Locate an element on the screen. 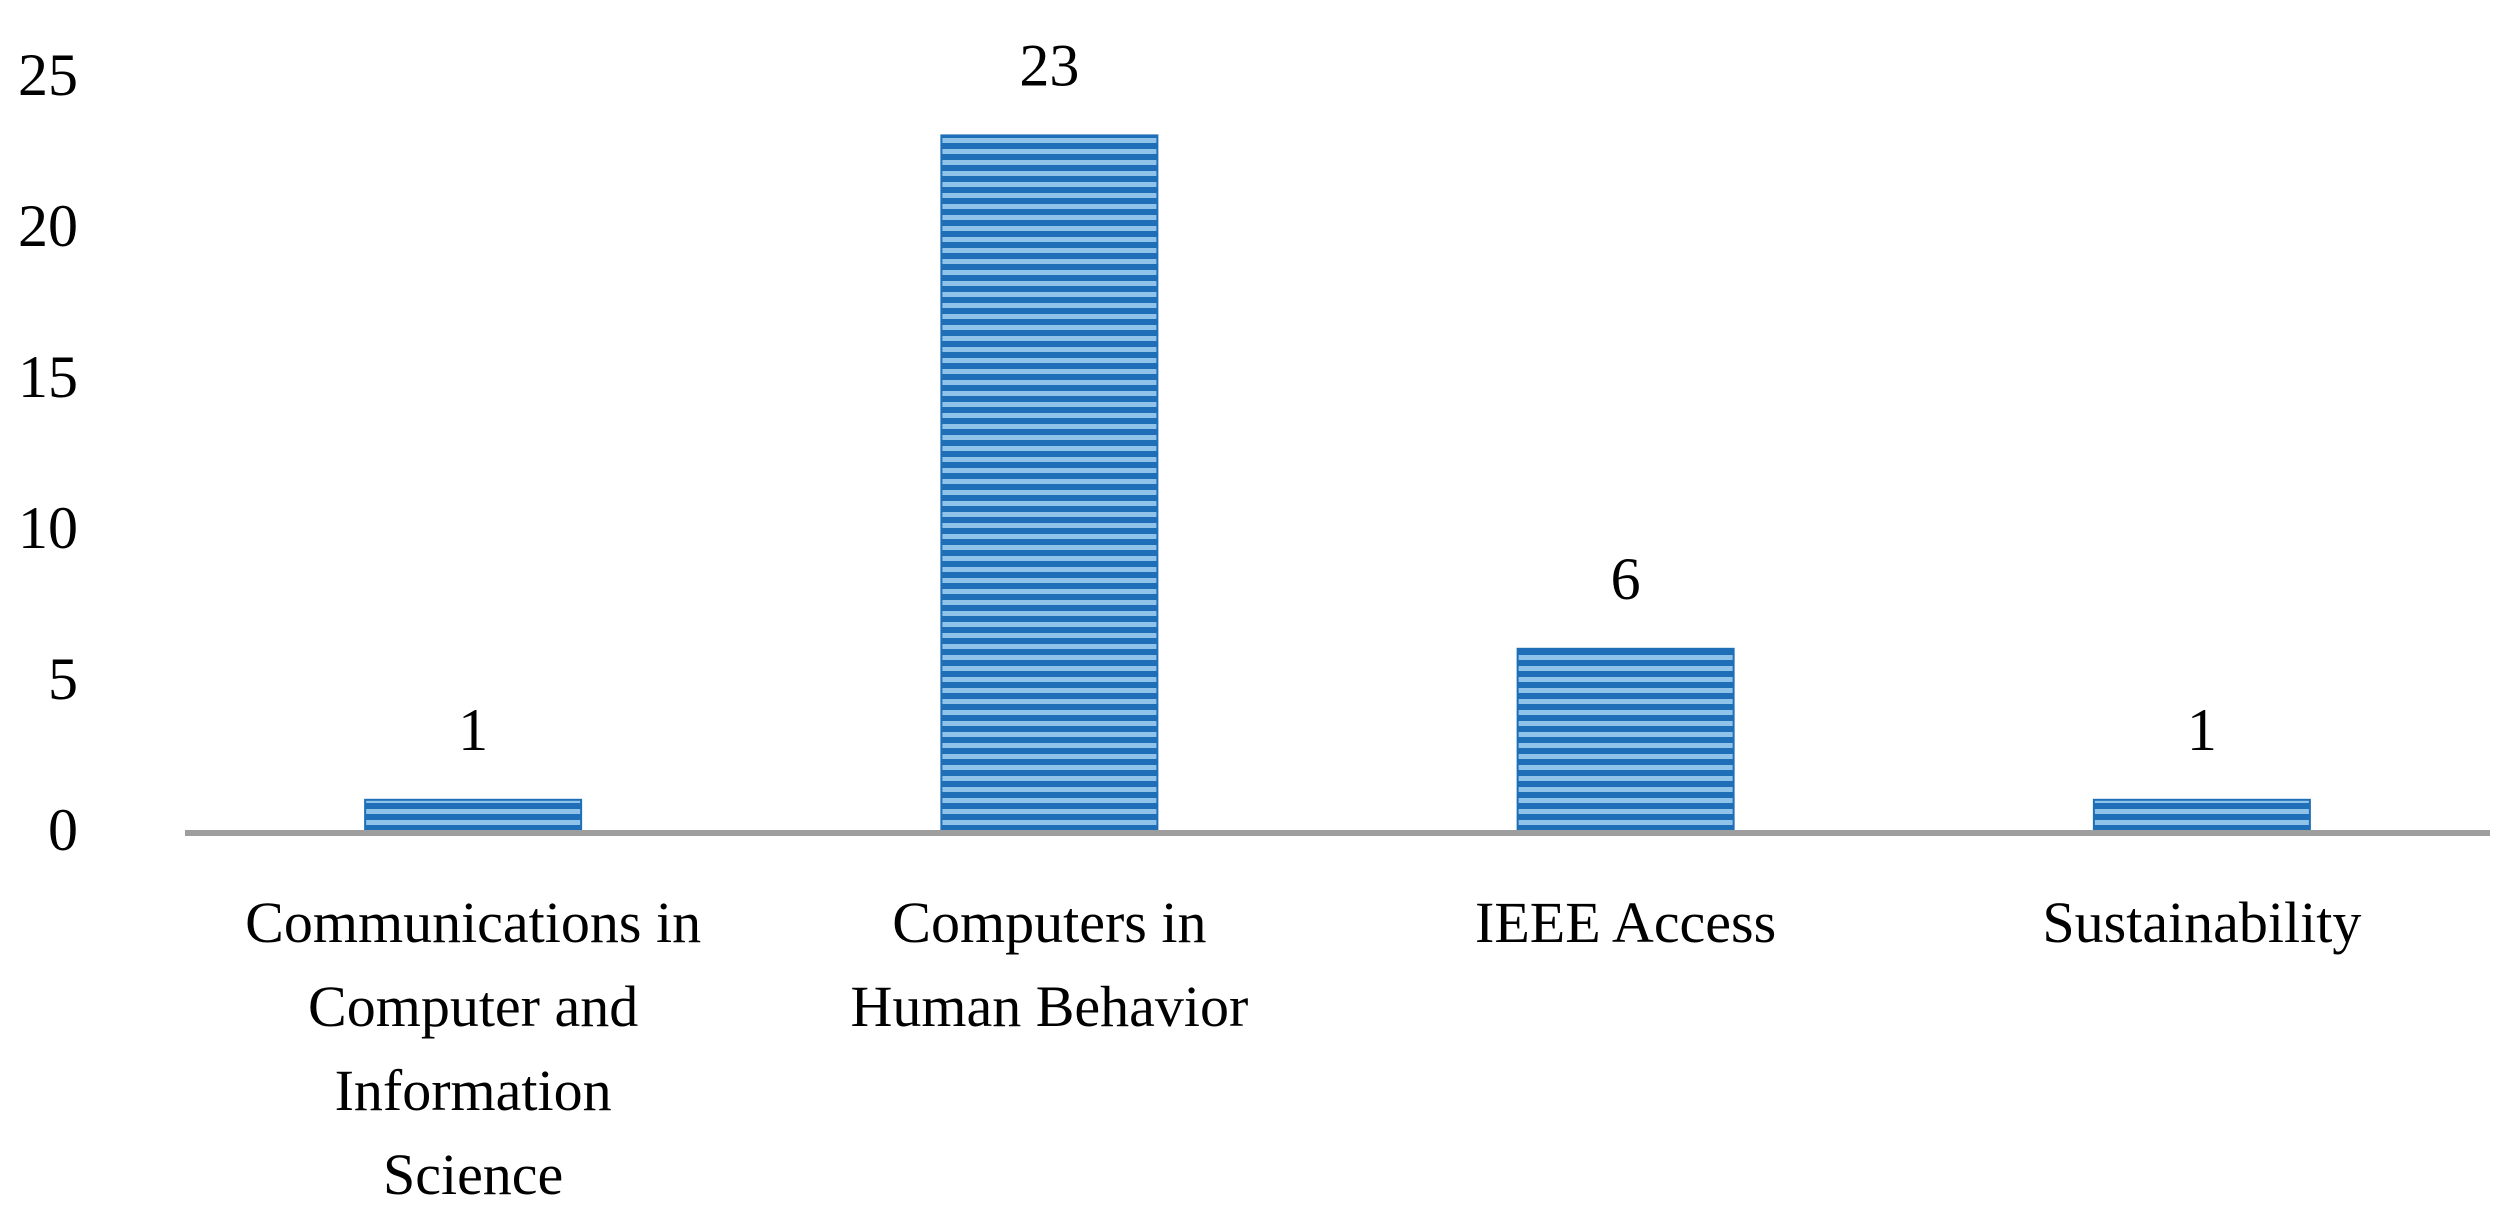 This screenshot has height=1222, width=2506. data-label: 6 is located at coordinates (1626, 579).